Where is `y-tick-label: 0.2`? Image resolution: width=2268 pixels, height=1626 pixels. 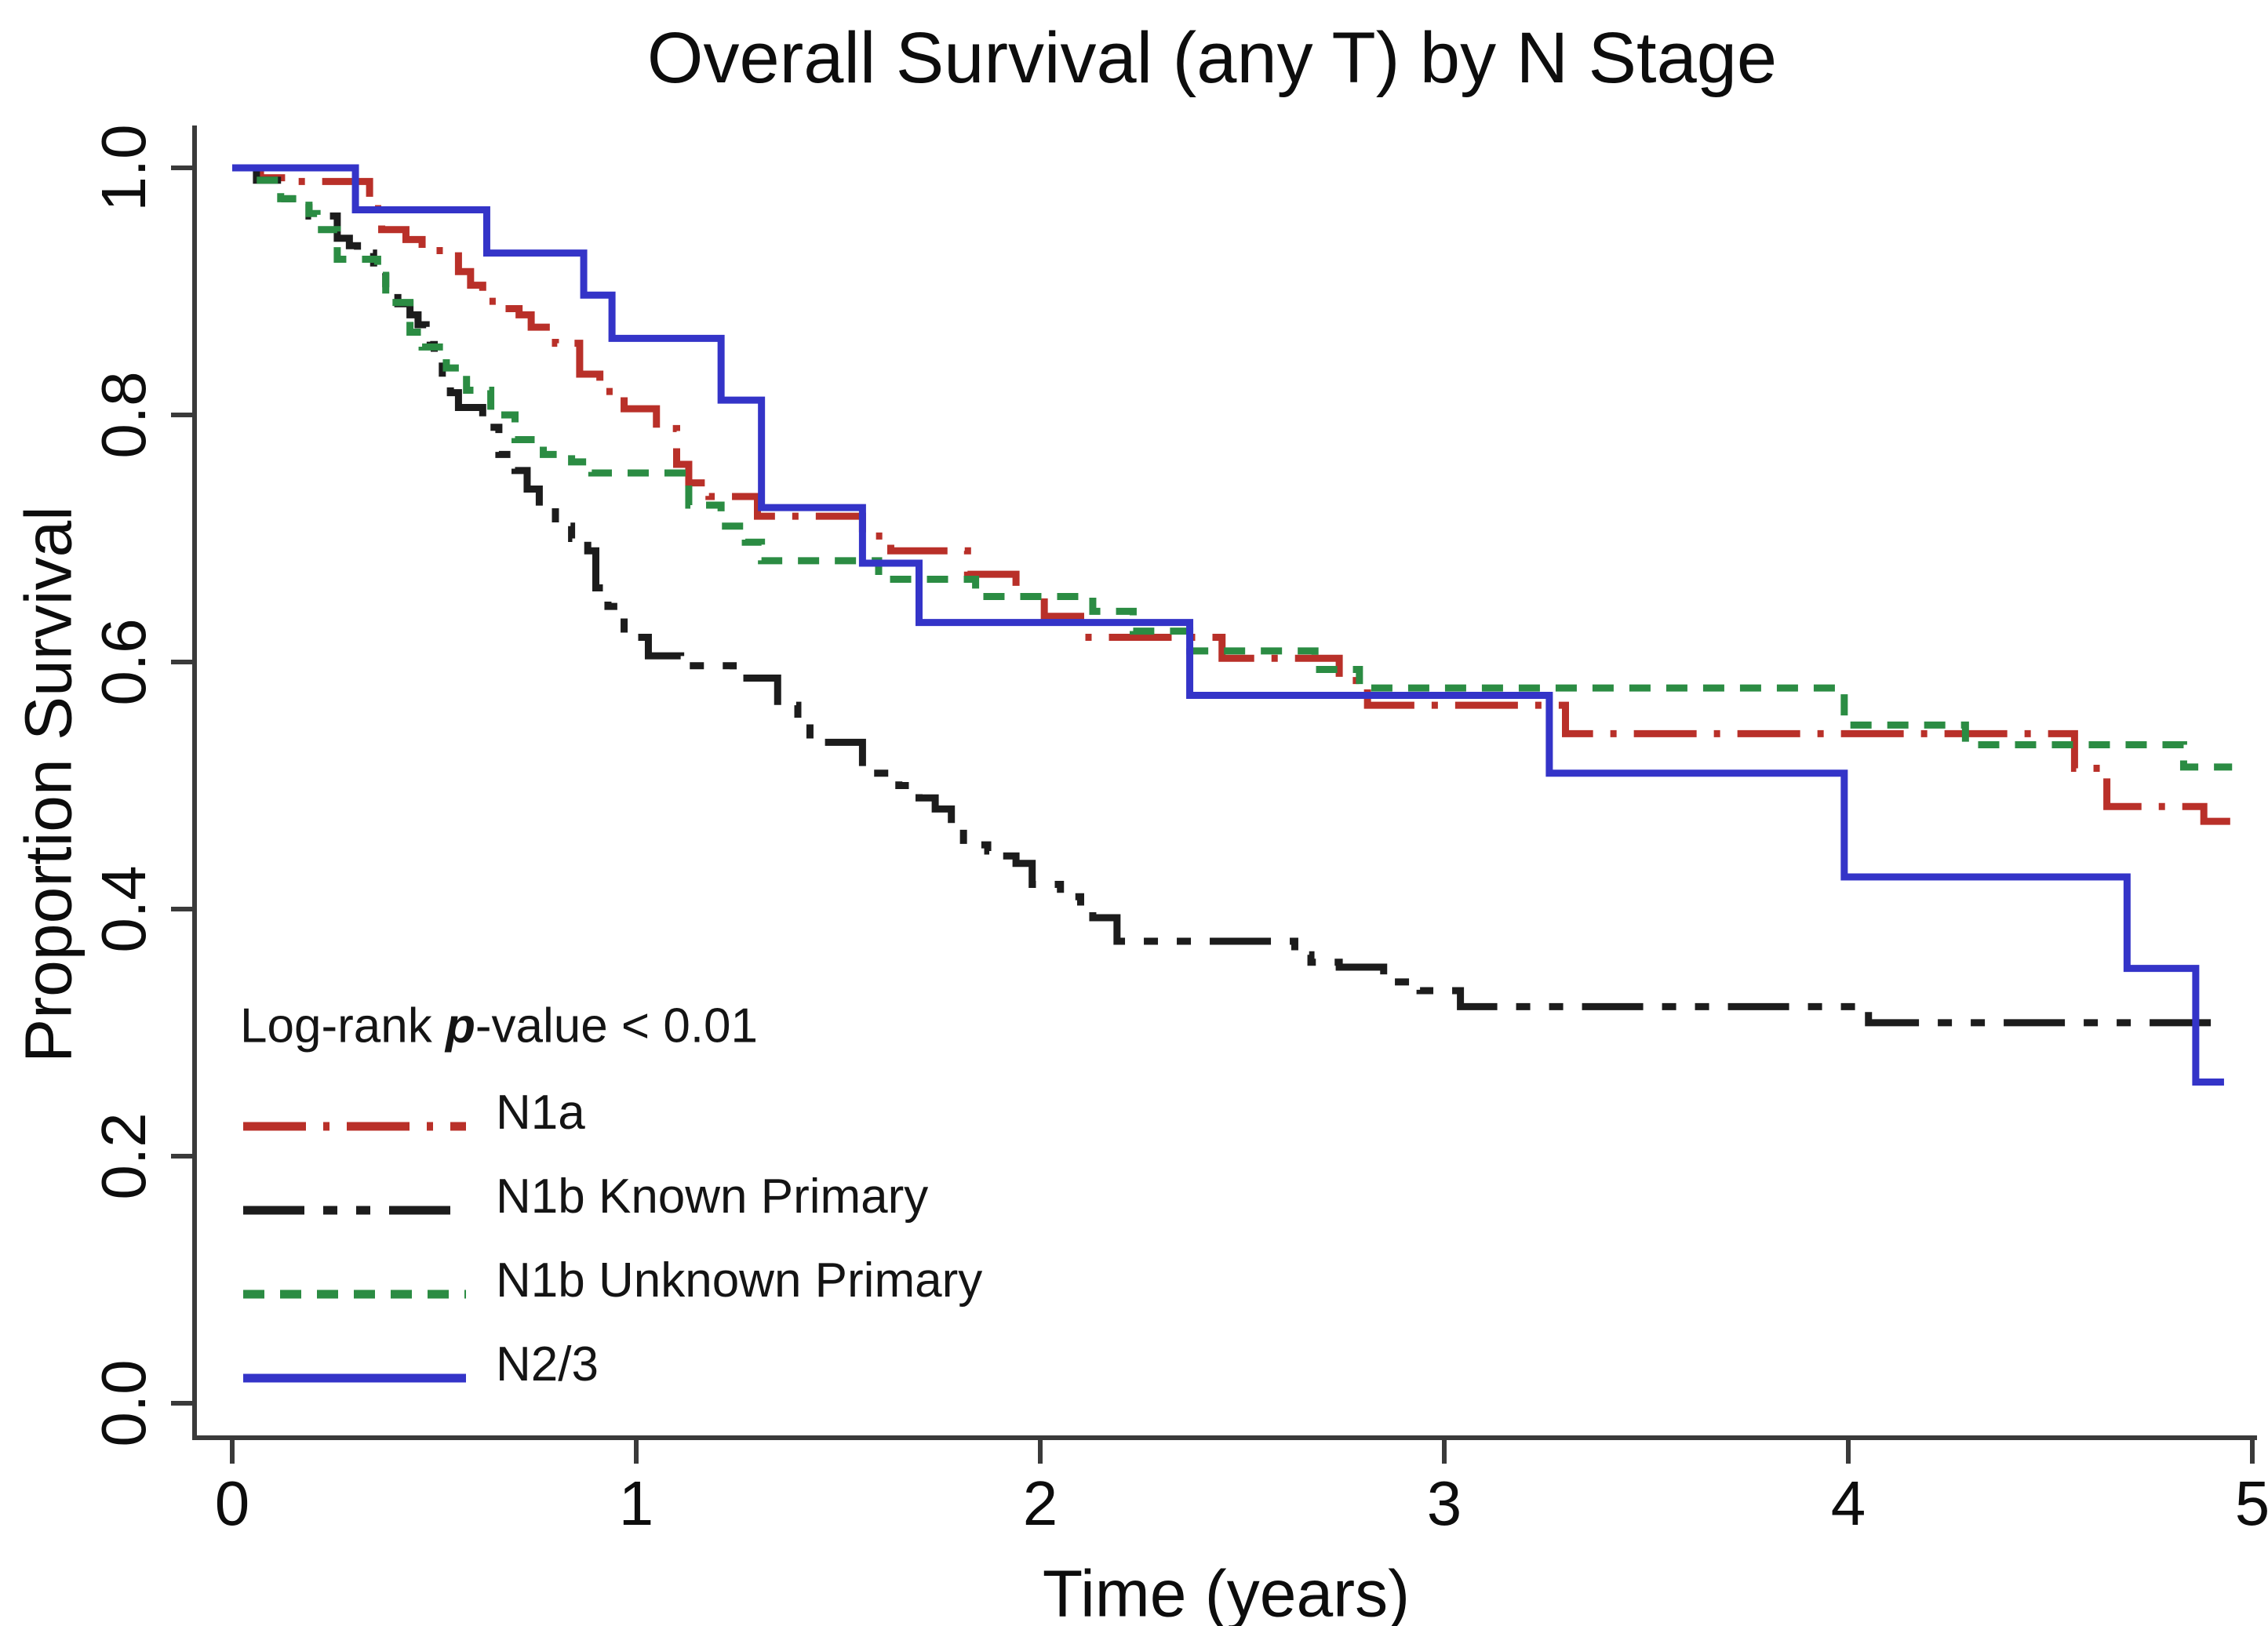 y-tick-label: 0.2 is located at coordinates (123, 1156).